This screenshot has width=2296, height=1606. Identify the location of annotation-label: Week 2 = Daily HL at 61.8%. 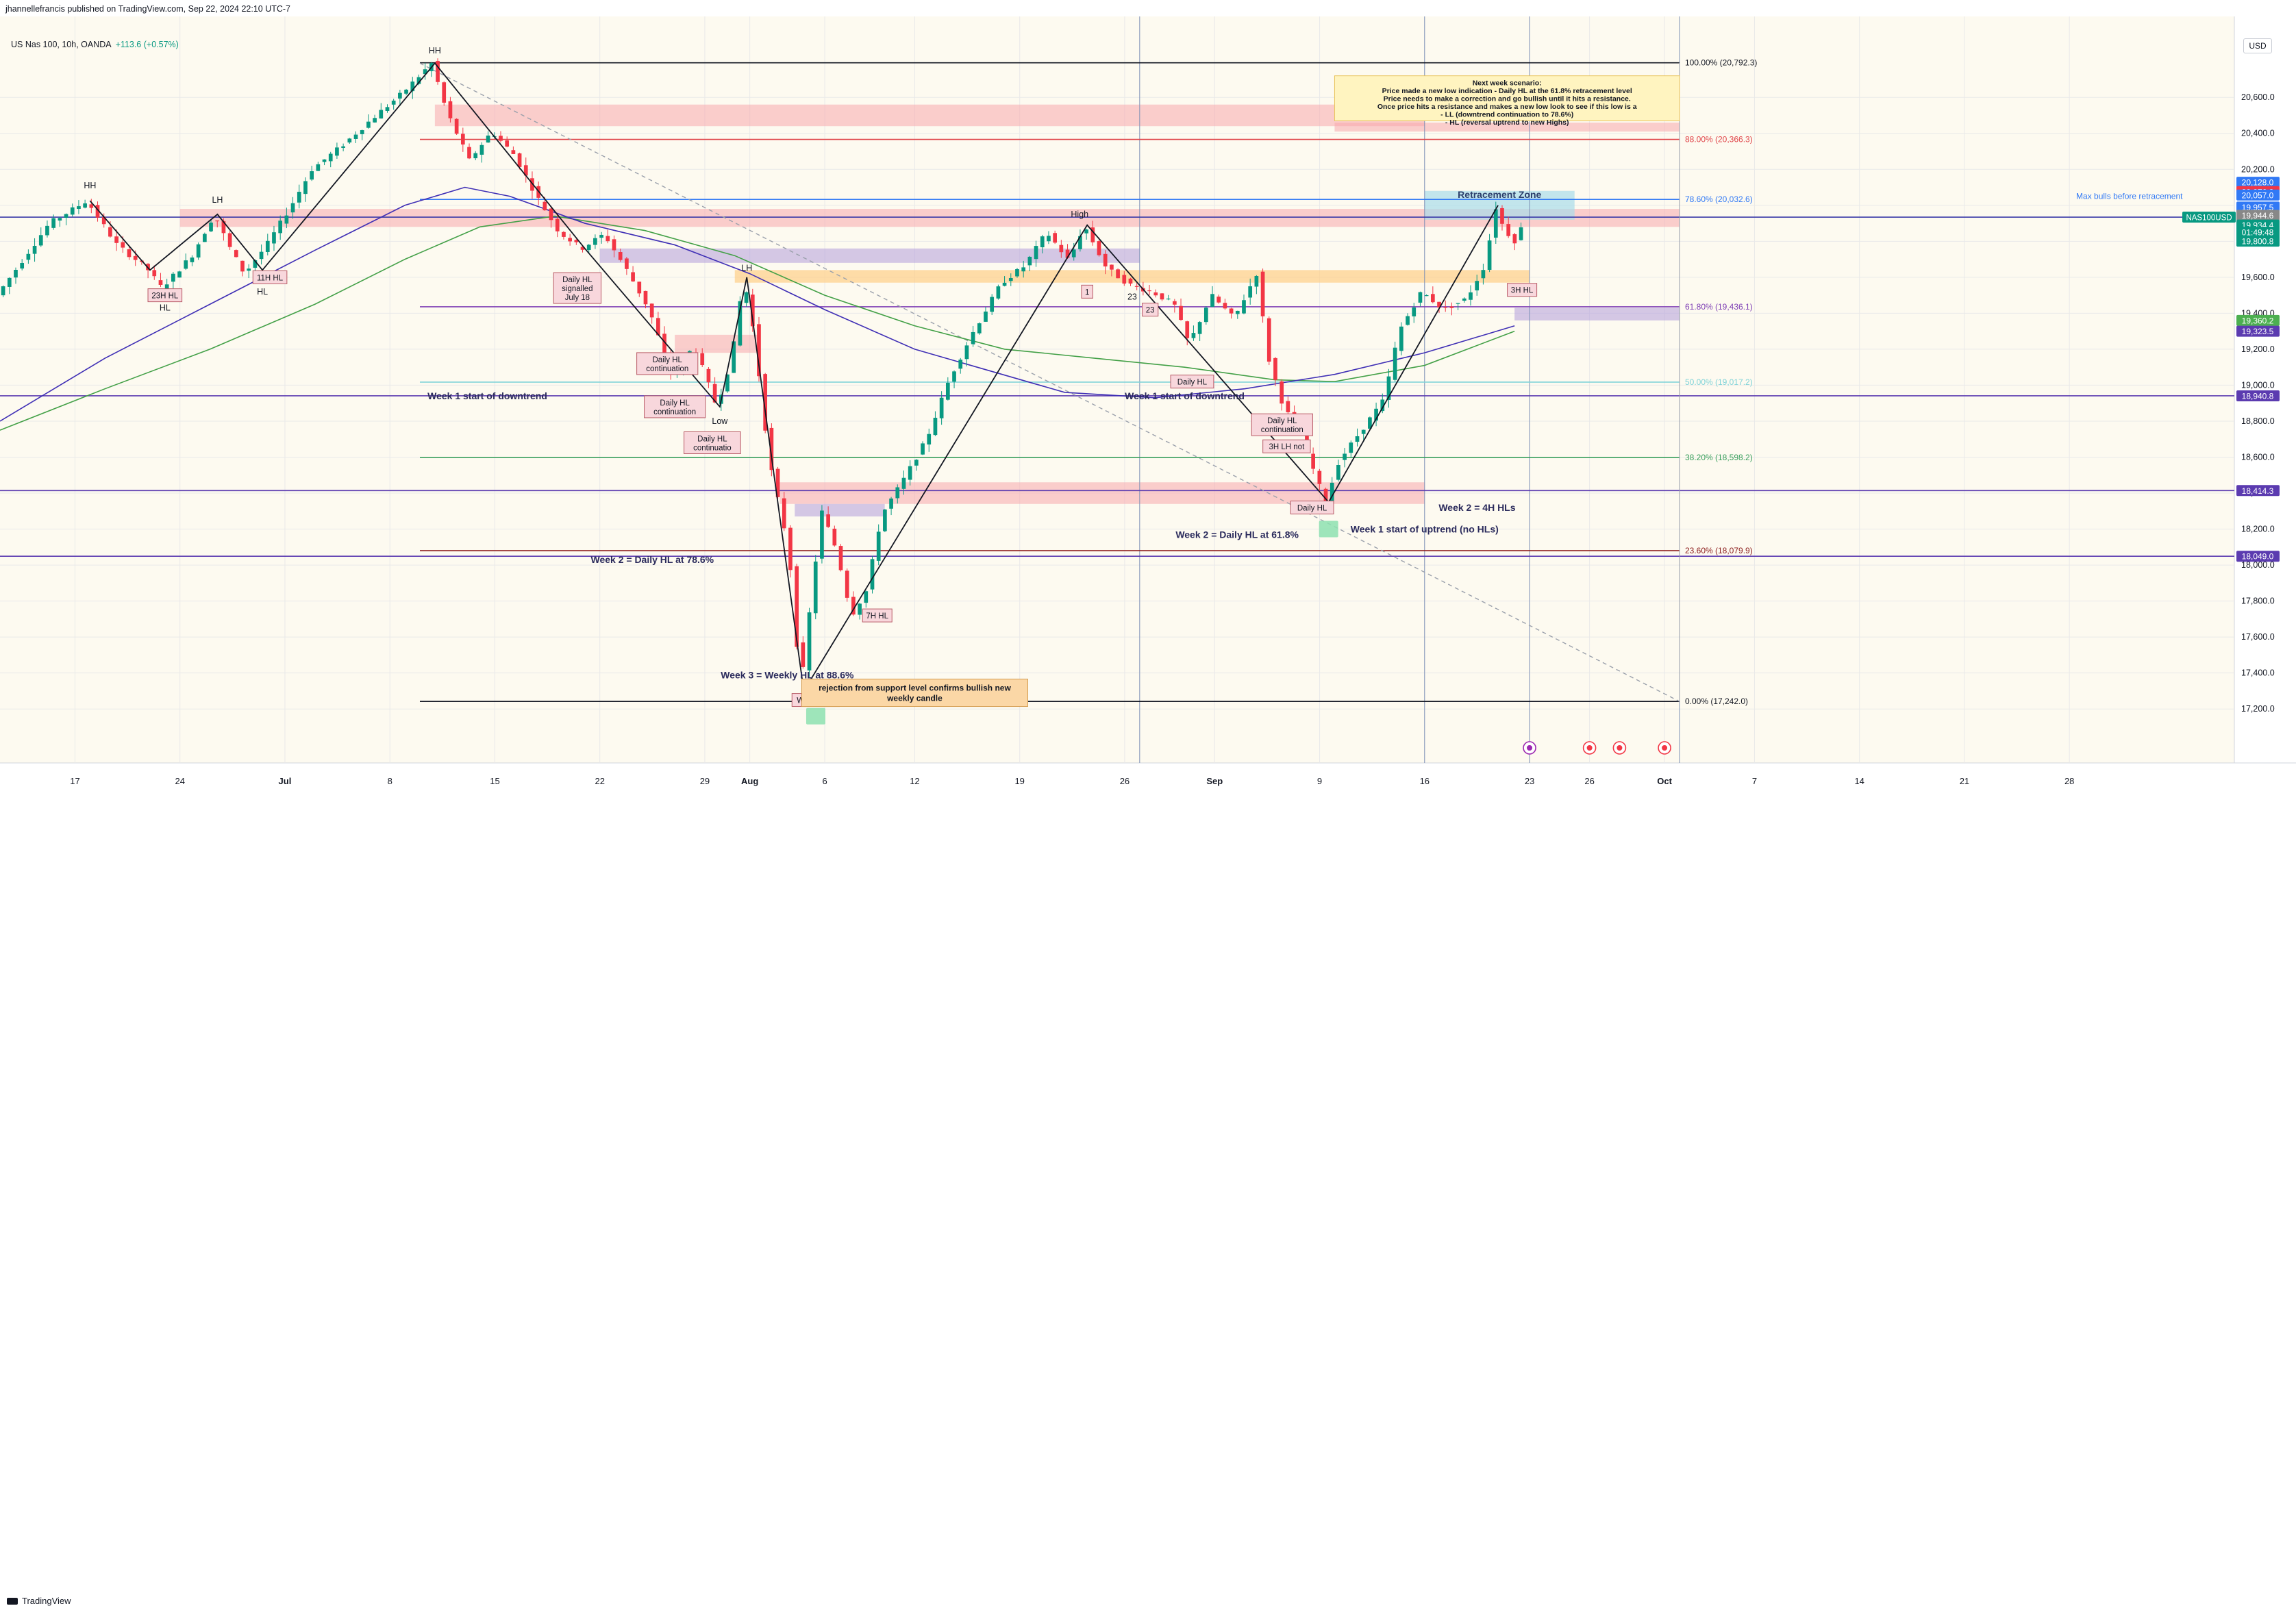
(1237, 535).